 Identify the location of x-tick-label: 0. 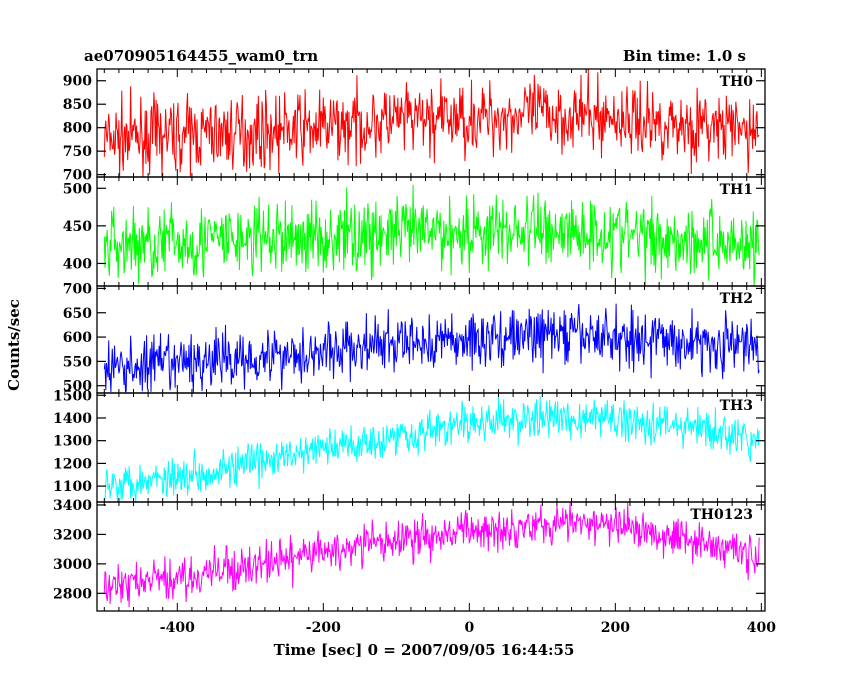
(469, 628).